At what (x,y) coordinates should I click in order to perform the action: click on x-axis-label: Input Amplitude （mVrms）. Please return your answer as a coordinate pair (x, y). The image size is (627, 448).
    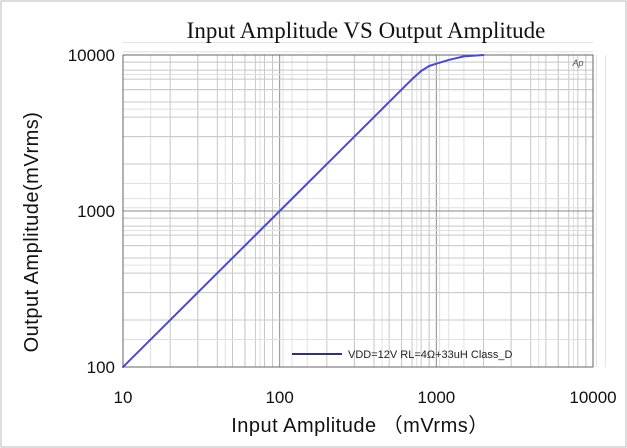
    Looking at the image, I should click on (360, 425).